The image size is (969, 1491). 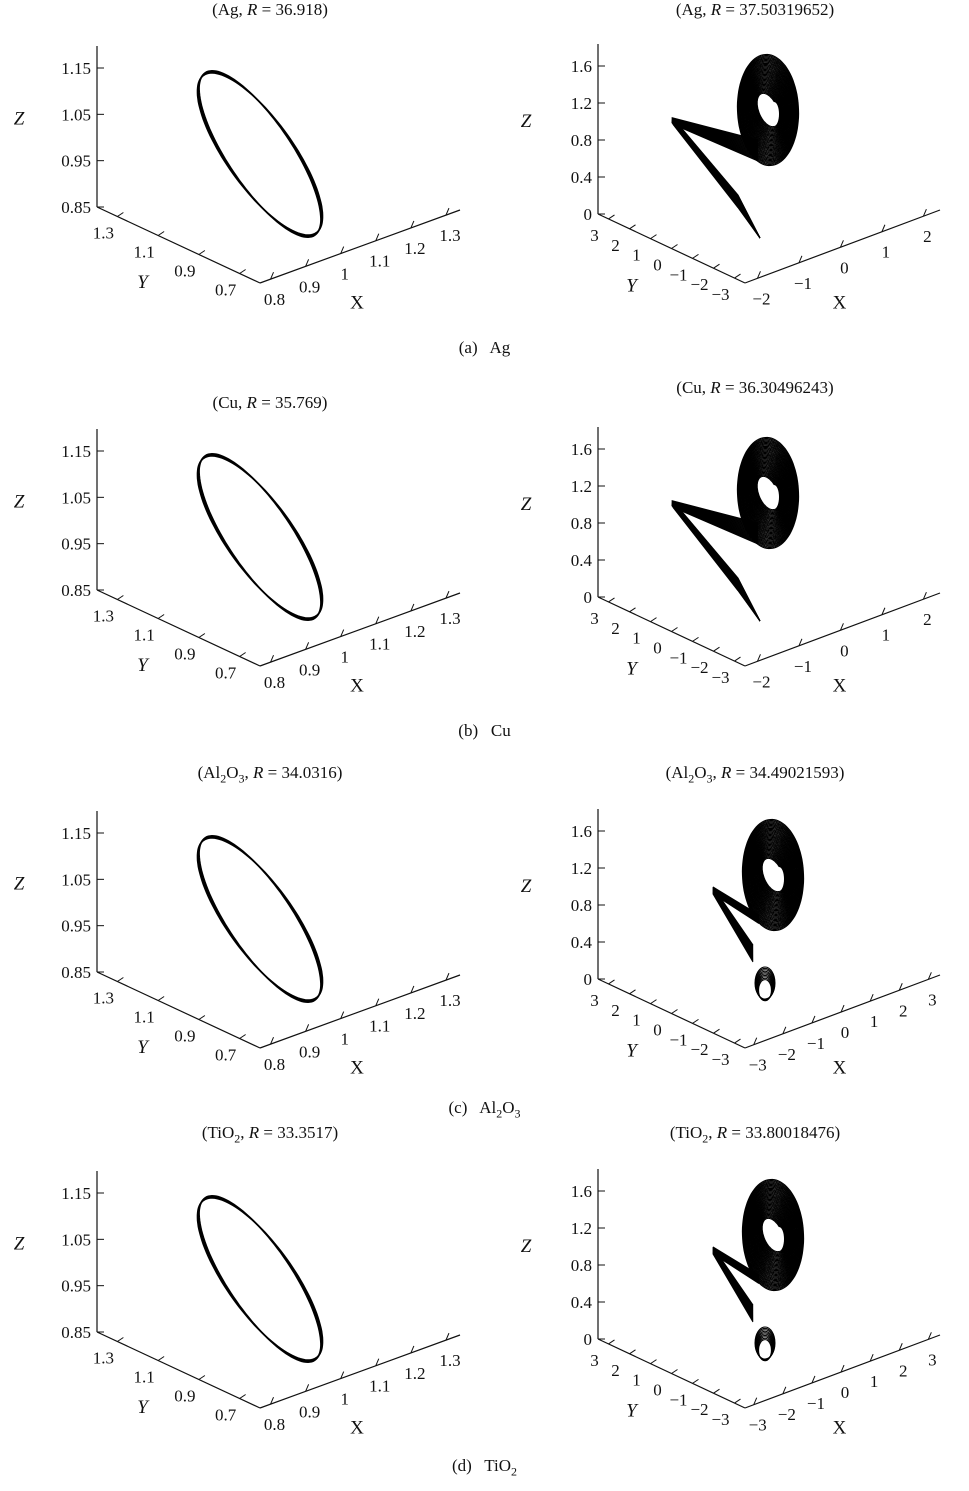 What do you see at coordinates (76, 926) in the screenshot?
I see `z-tick-label: 0.95` at bounding box center [76, 926].